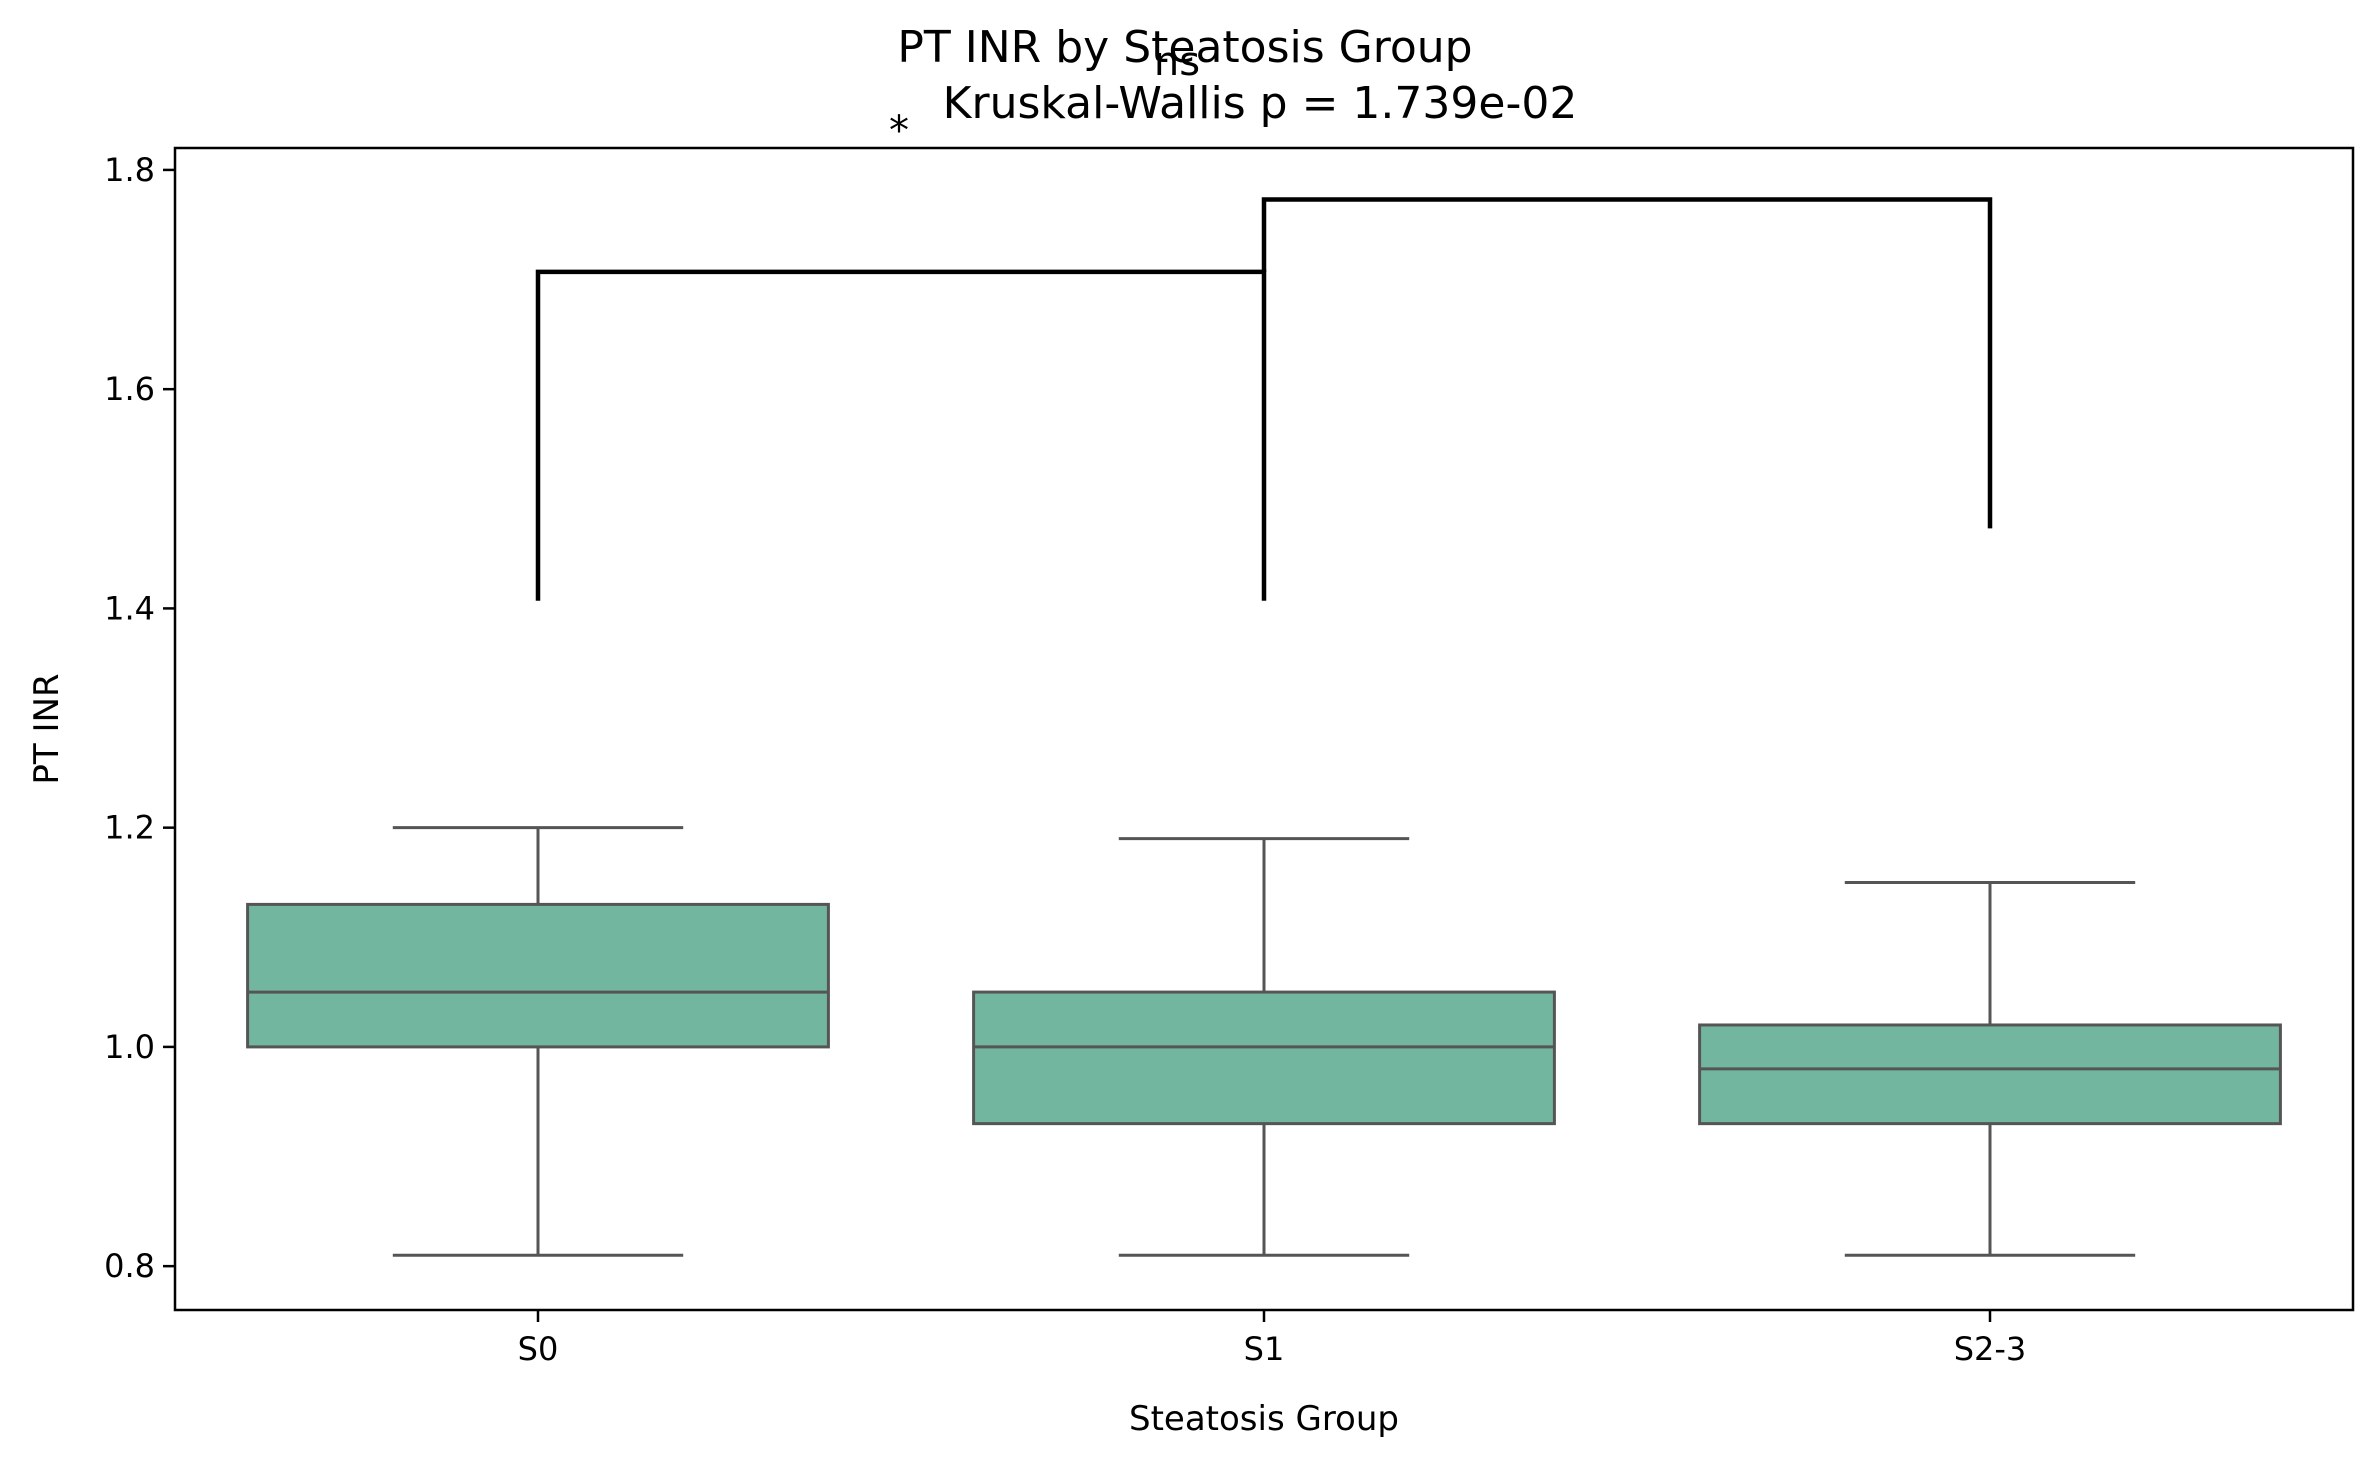 The height and width of the screenshot is (1471, 2373). Describe the element at coordinates (899, 131) in the screenshot. I see `bracket-label: *` at that location.